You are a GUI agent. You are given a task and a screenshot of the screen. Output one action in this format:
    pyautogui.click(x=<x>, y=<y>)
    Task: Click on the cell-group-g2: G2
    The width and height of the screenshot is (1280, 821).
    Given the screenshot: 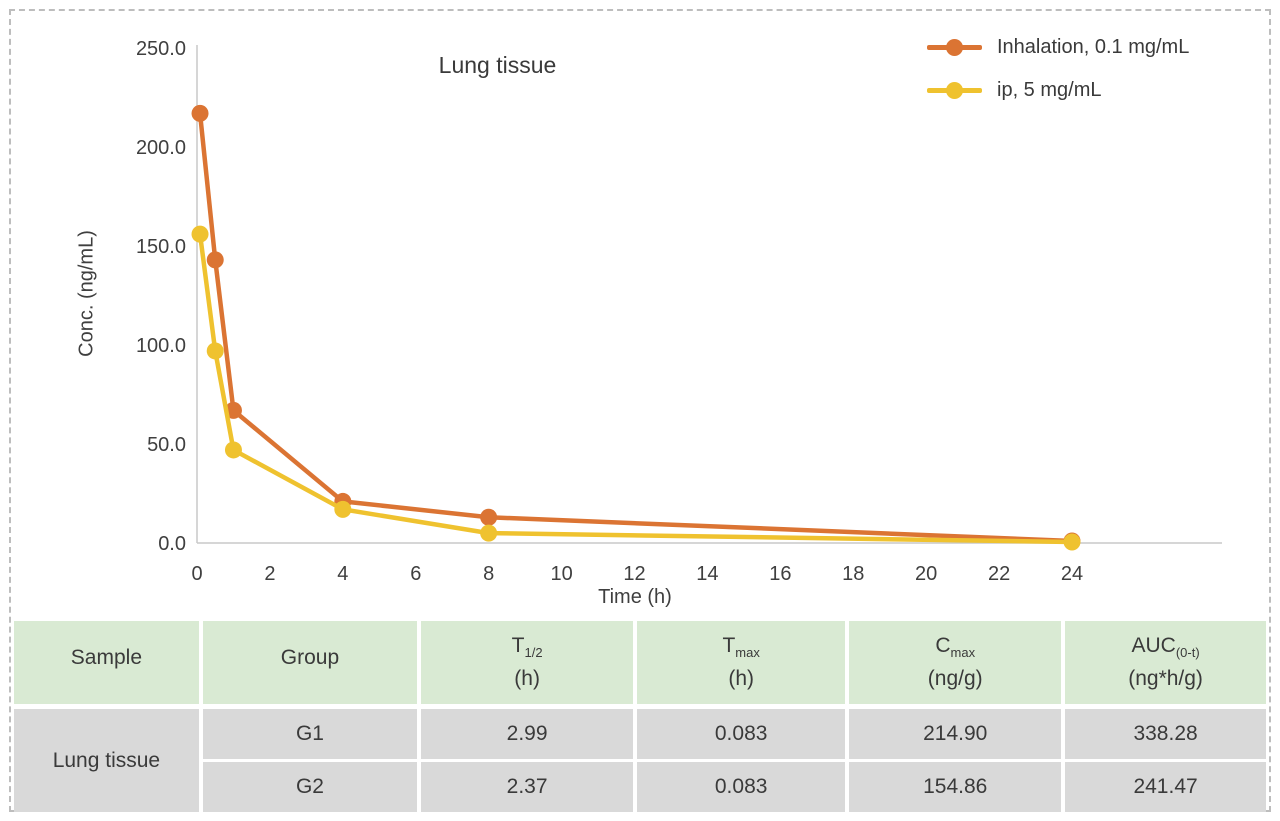 What is the action you would take?
    pyautogui.click(x=310, y=787)
    